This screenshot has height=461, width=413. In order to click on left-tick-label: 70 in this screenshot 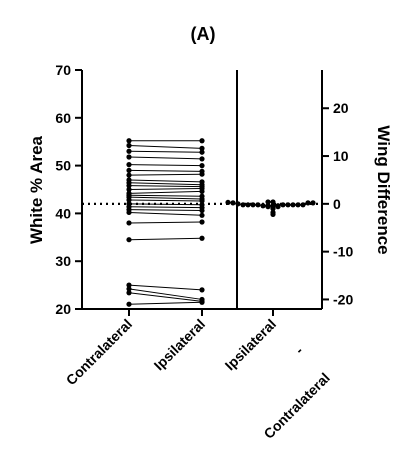, I will do `click(63, 70)`.